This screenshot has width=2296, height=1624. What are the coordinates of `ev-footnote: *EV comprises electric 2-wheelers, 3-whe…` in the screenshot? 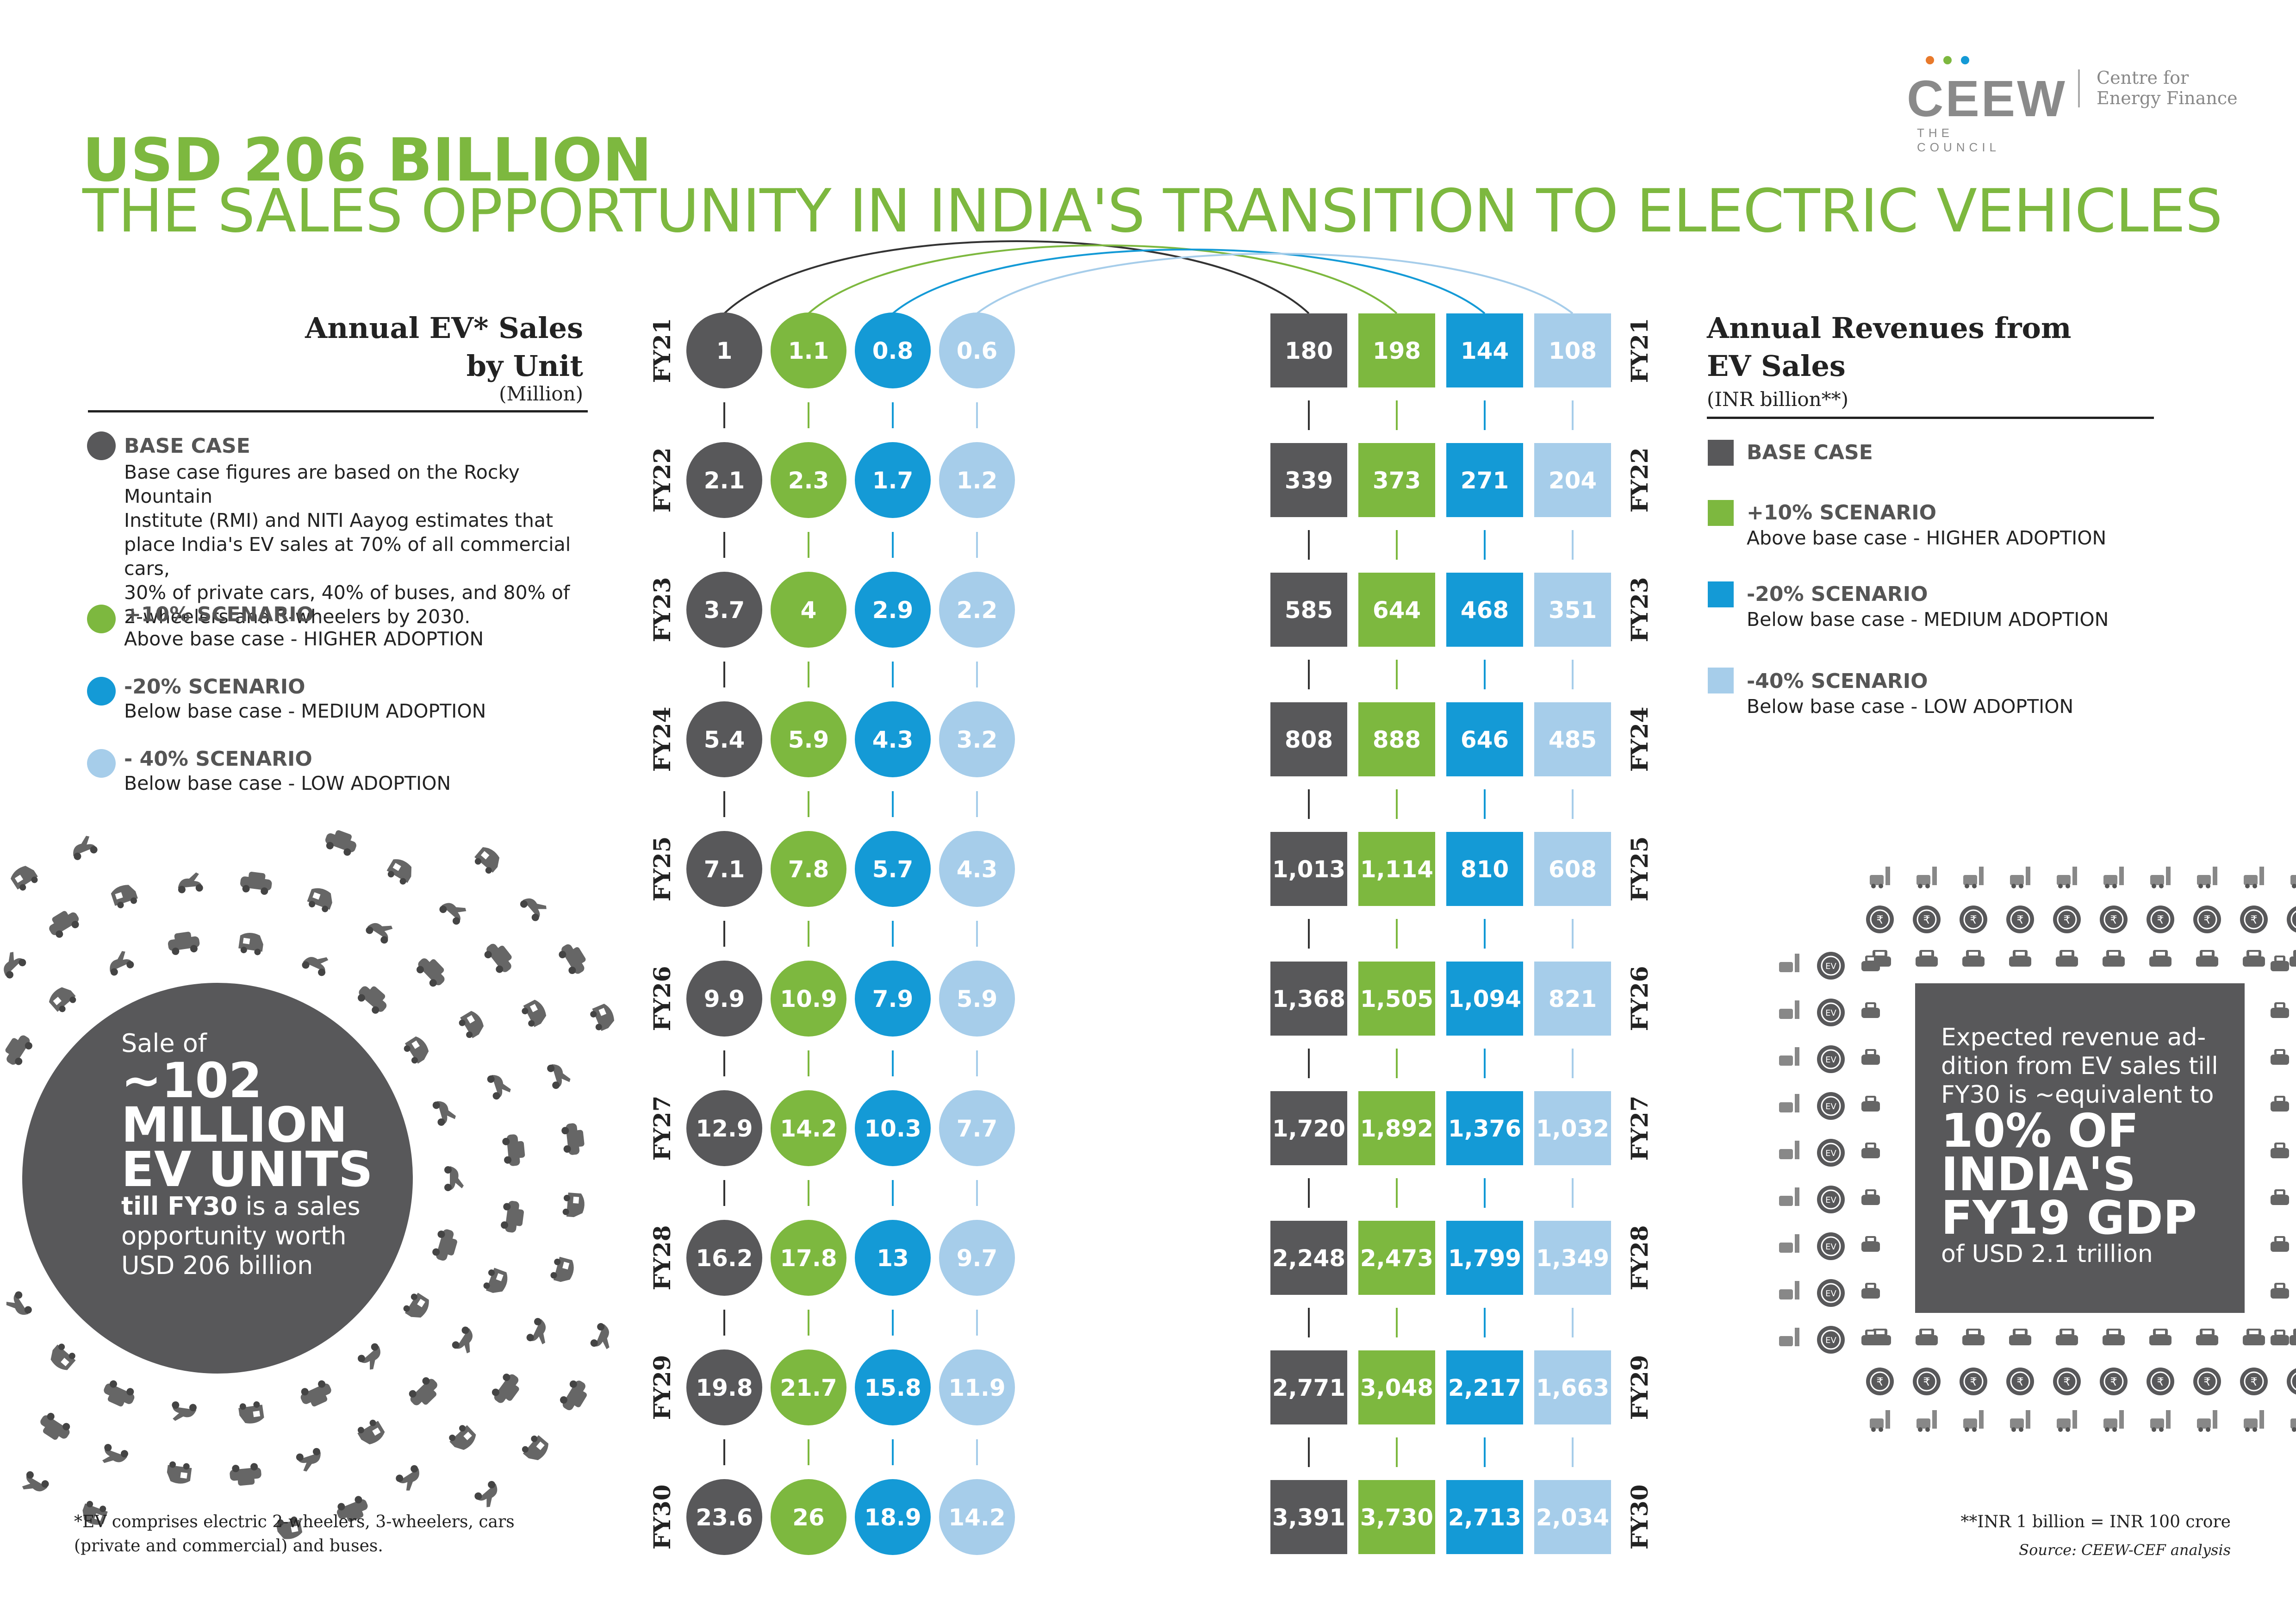 It's located at (294, 1534).